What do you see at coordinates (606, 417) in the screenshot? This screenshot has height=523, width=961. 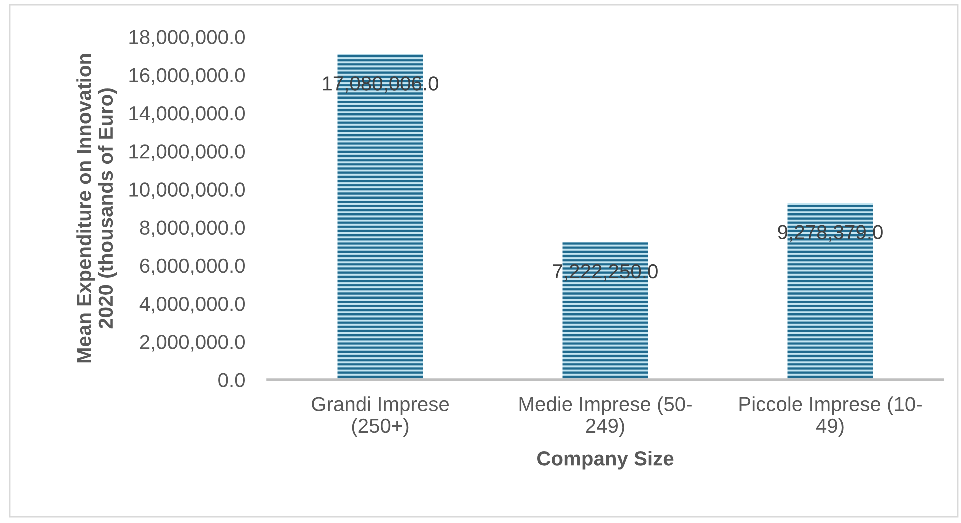 I see `x-tick-label: Medie Imprese (50- 249)` at bounding box center [606, 417].